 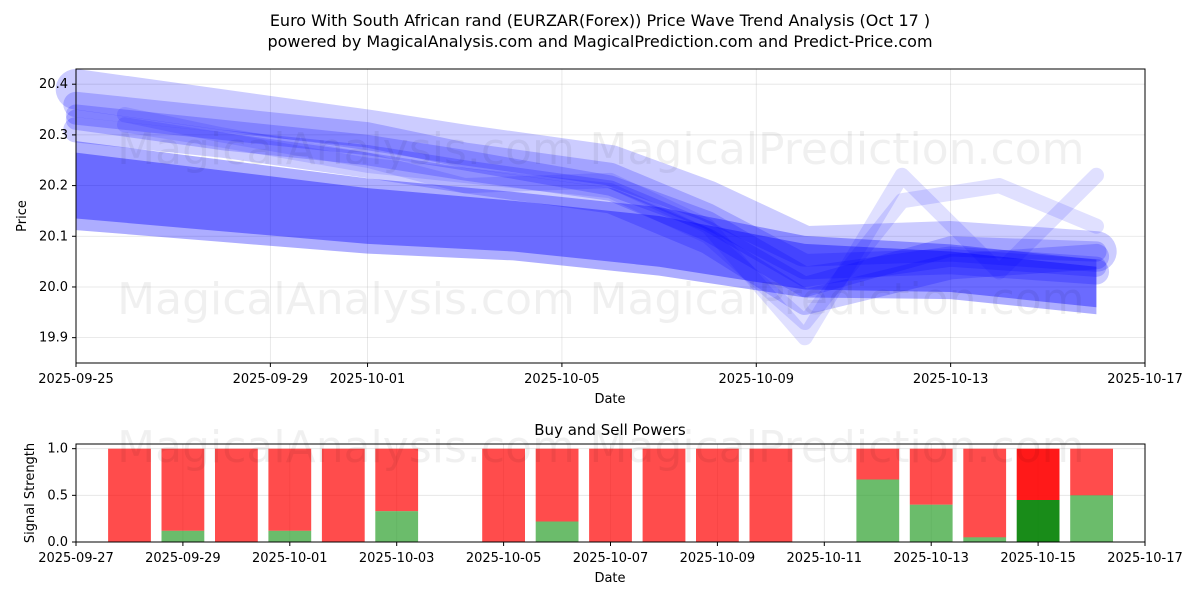 I want to click on buy-sell-x-tick-label: 2025-09-27, so click(x=76, y=558).